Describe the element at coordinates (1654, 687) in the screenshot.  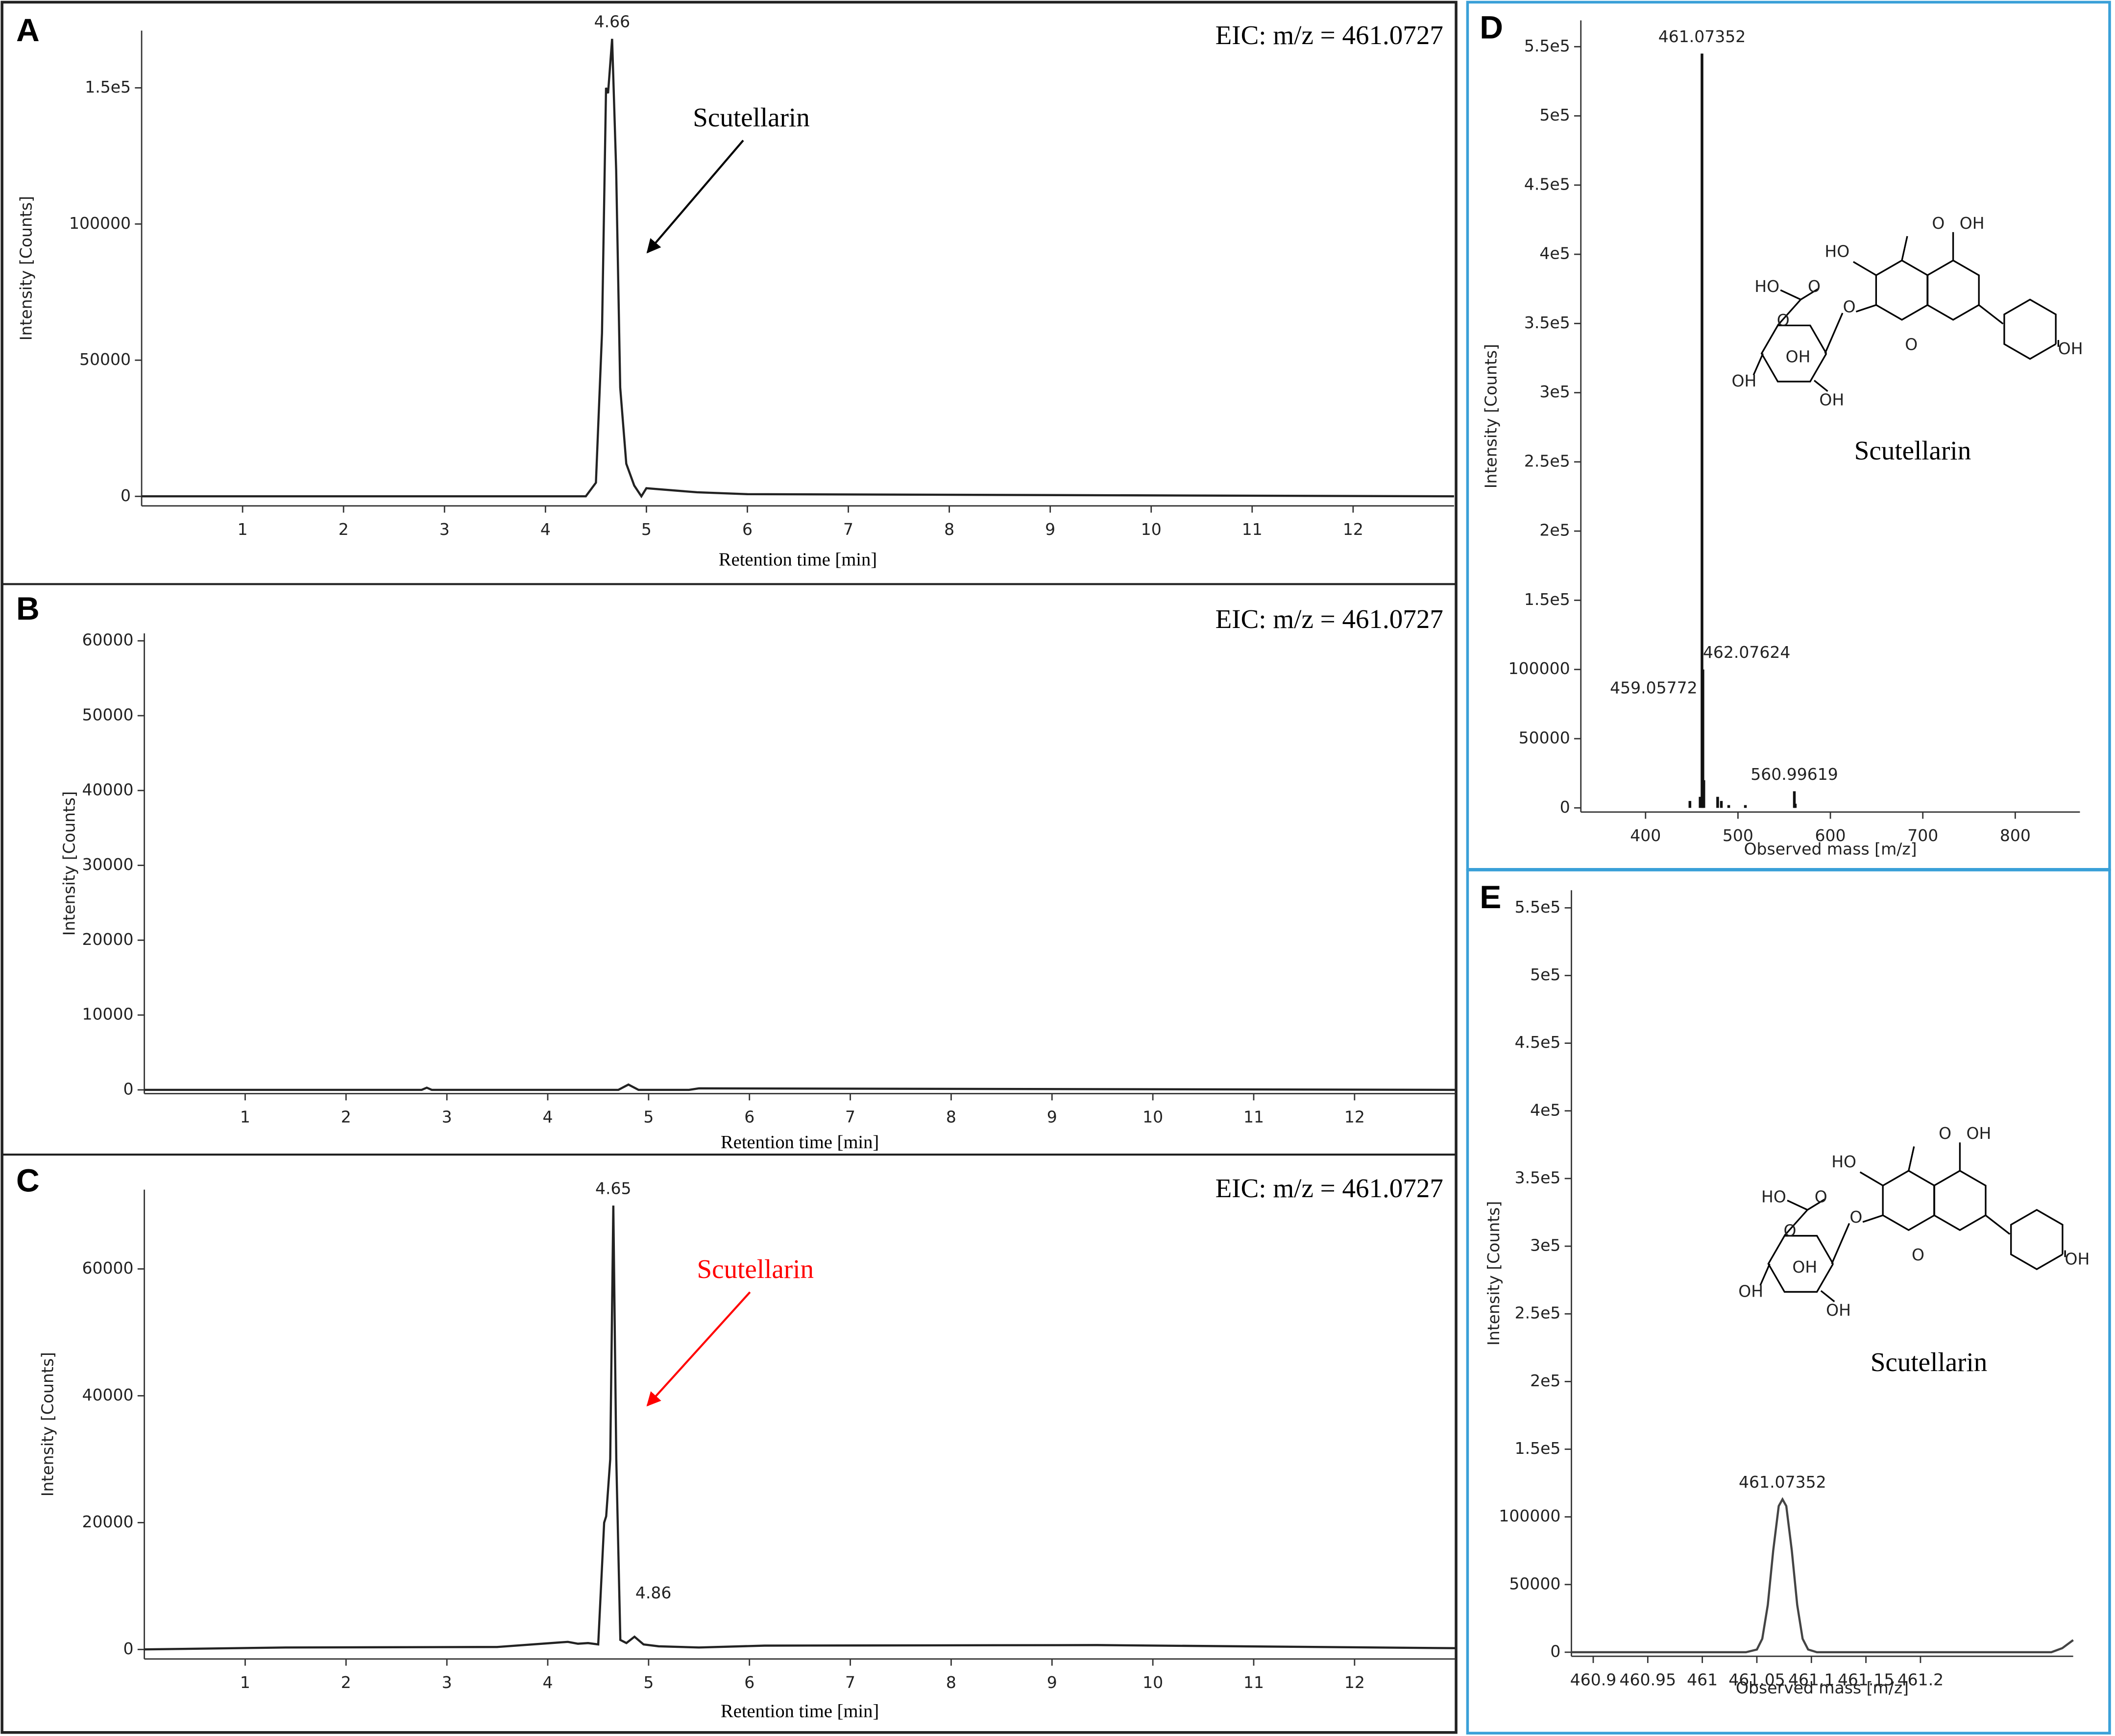
I see `peak-label: 459.05772` at that location.